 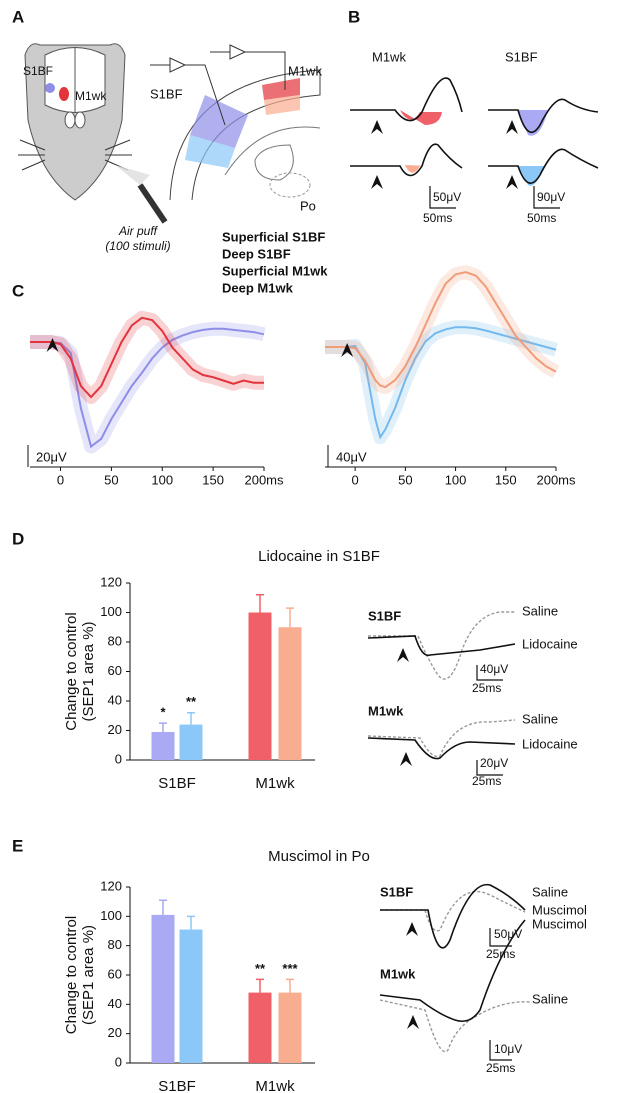 What do you see at coordinates (273, 236) in the screenshot?
I see `legend-entry: Superficial S1BF` at bounding box center [273, 236].